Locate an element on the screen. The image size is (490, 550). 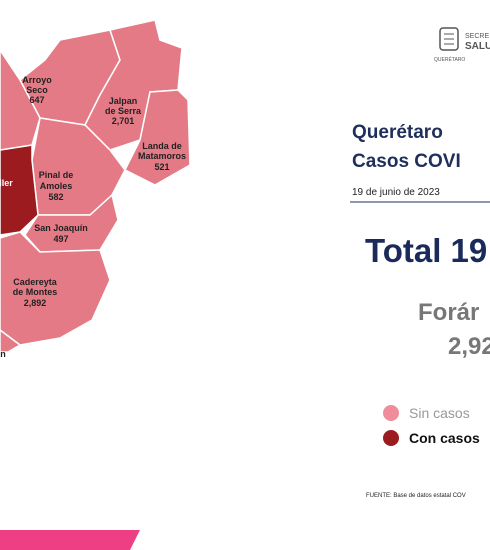
region-san-joaquin is located at coordinates (71, 223).